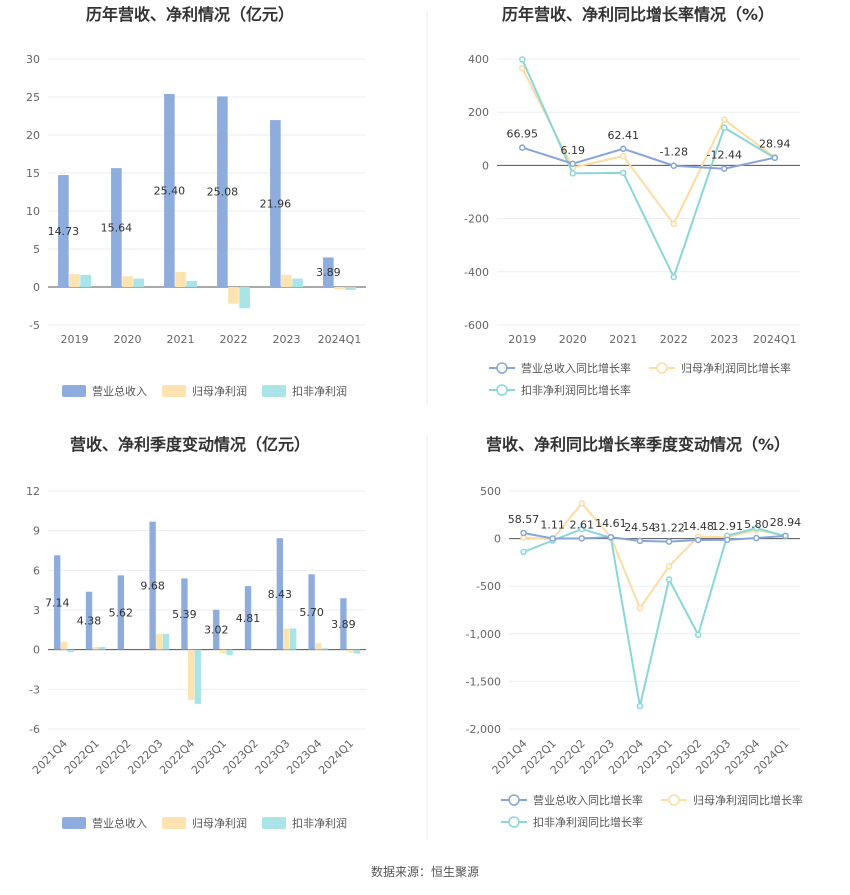 The image size is (850, 895). I want to click on data-label: 5.62, so click(121, 613).